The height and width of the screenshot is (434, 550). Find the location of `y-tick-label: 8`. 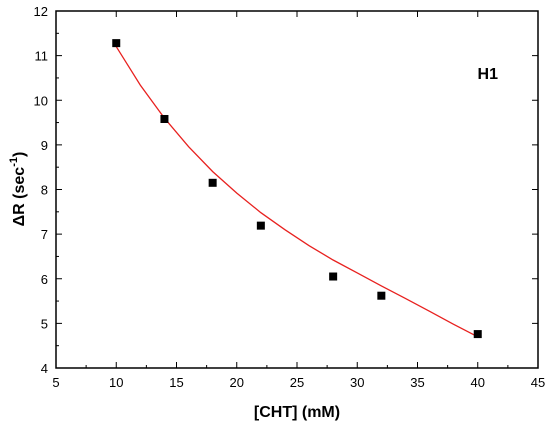

y-tick-label: 8 is located at coordinates (44, 190).